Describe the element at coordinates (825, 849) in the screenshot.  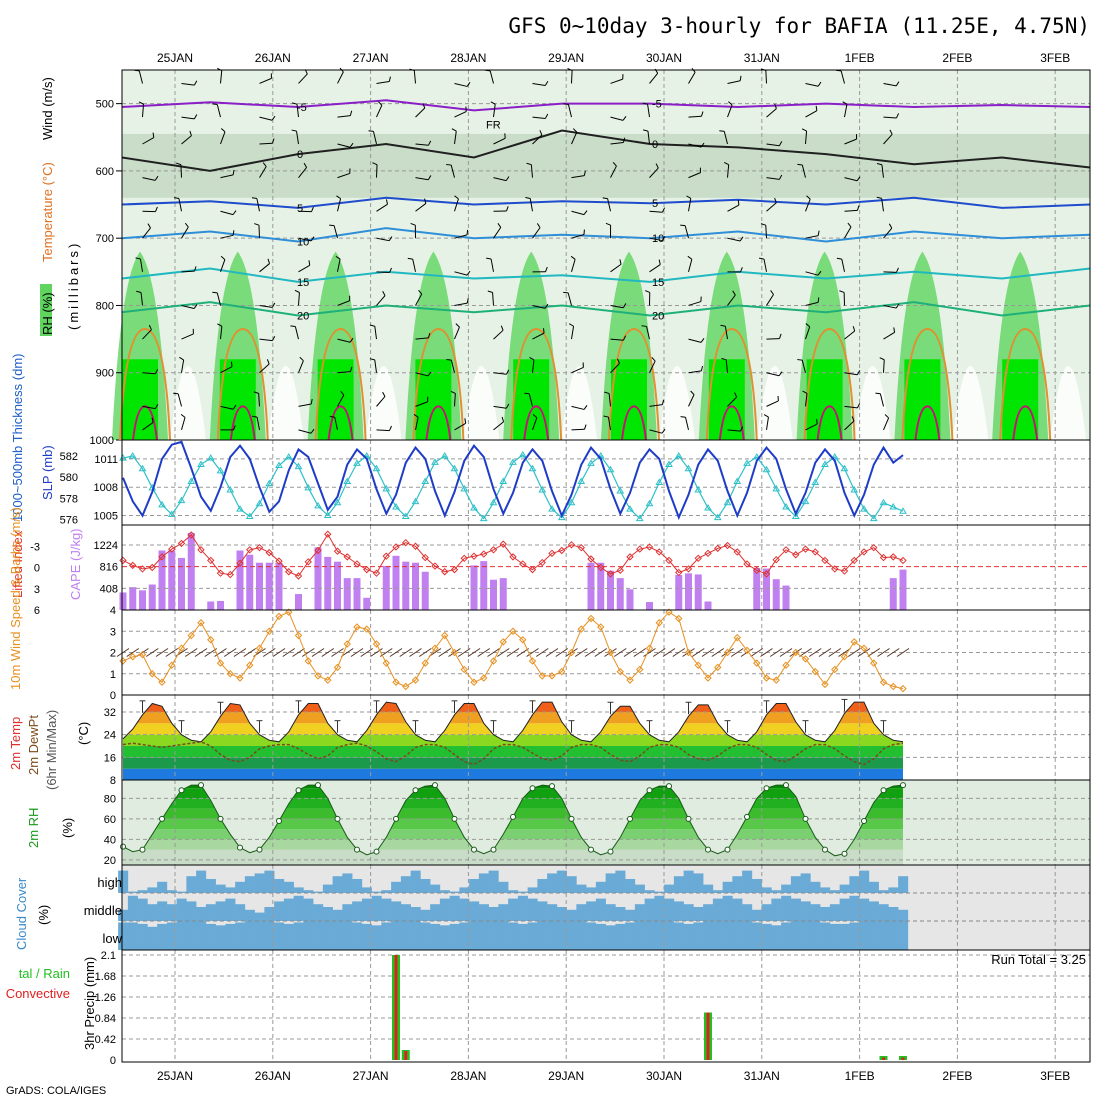
I see `rh2m-point` at that location.